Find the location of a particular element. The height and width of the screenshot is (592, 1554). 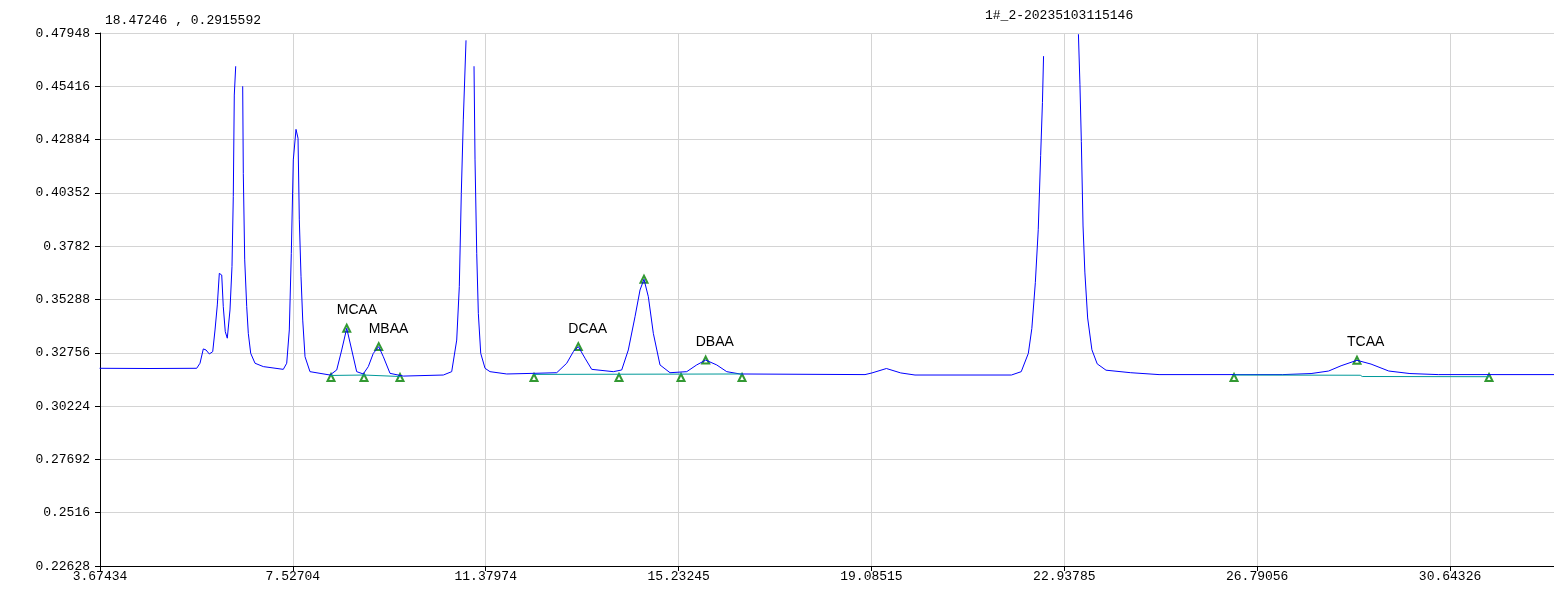

y-tick-label: 0.45416 is located at coordinates (62, 86).